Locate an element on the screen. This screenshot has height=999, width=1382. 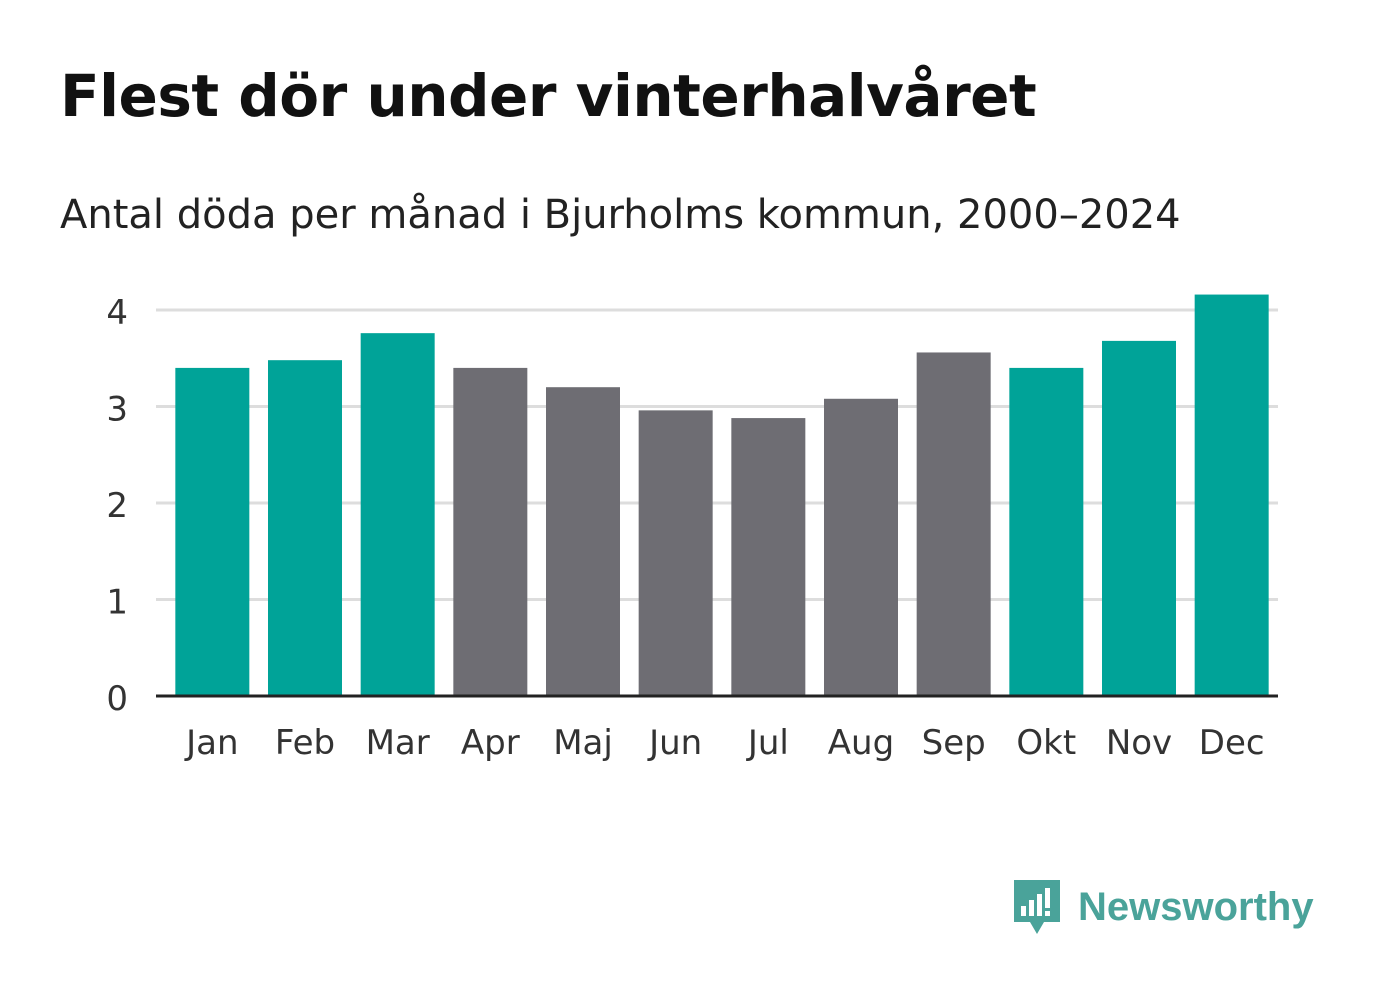
bar-feb is located at coordinates (305, 528).